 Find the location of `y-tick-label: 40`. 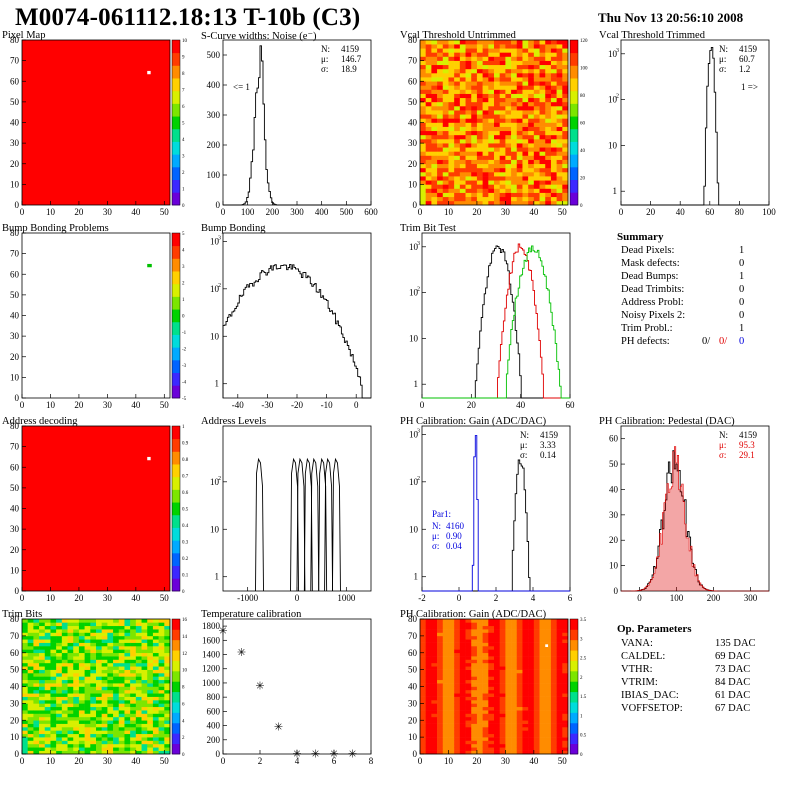

y-tick-label: 40 is located at coordinates (614, 489).